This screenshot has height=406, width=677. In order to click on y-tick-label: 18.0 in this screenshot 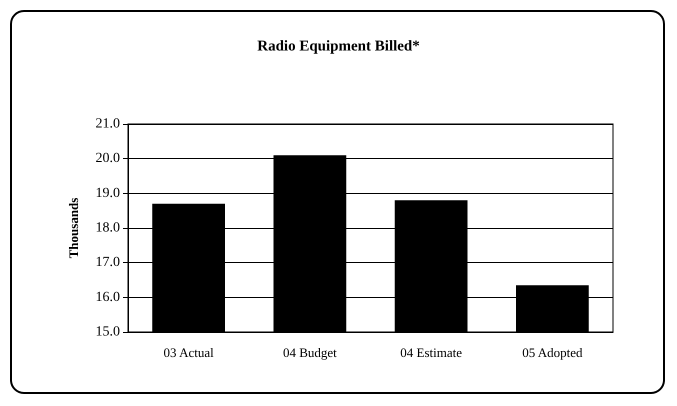, I will do `click(108, 228)`.